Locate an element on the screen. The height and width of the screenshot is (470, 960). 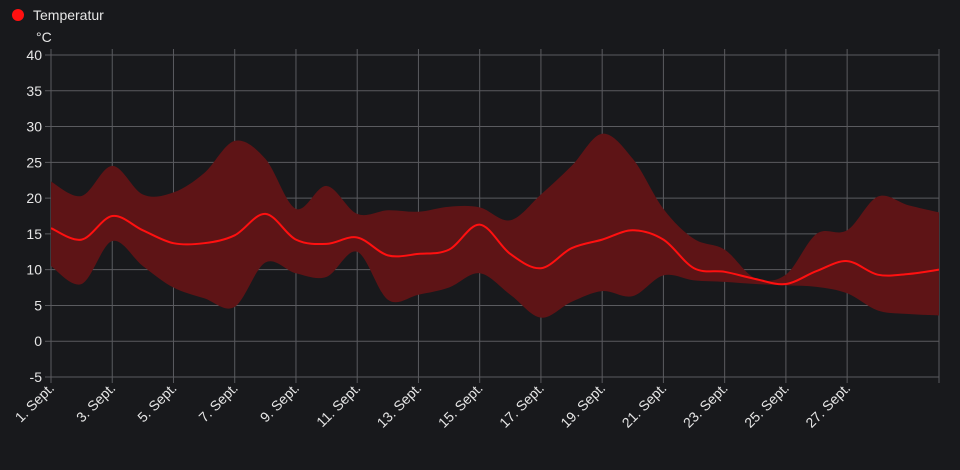
x-tick-label: 27. Sept. is located at coordinates (827, 405).